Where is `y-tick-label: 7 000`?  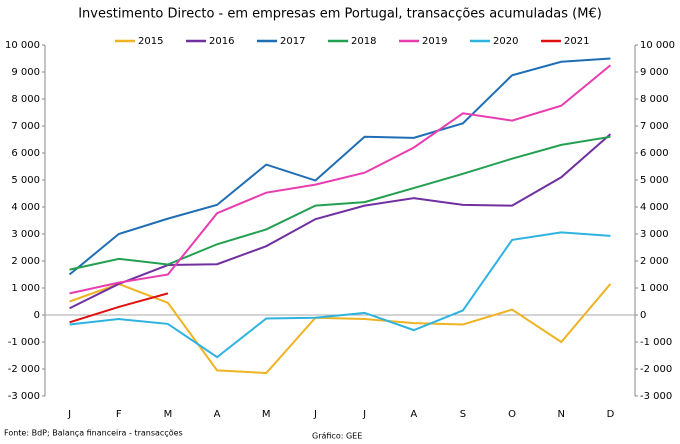 y-tick-label: 7 000 is located at coordinates (25, 126).